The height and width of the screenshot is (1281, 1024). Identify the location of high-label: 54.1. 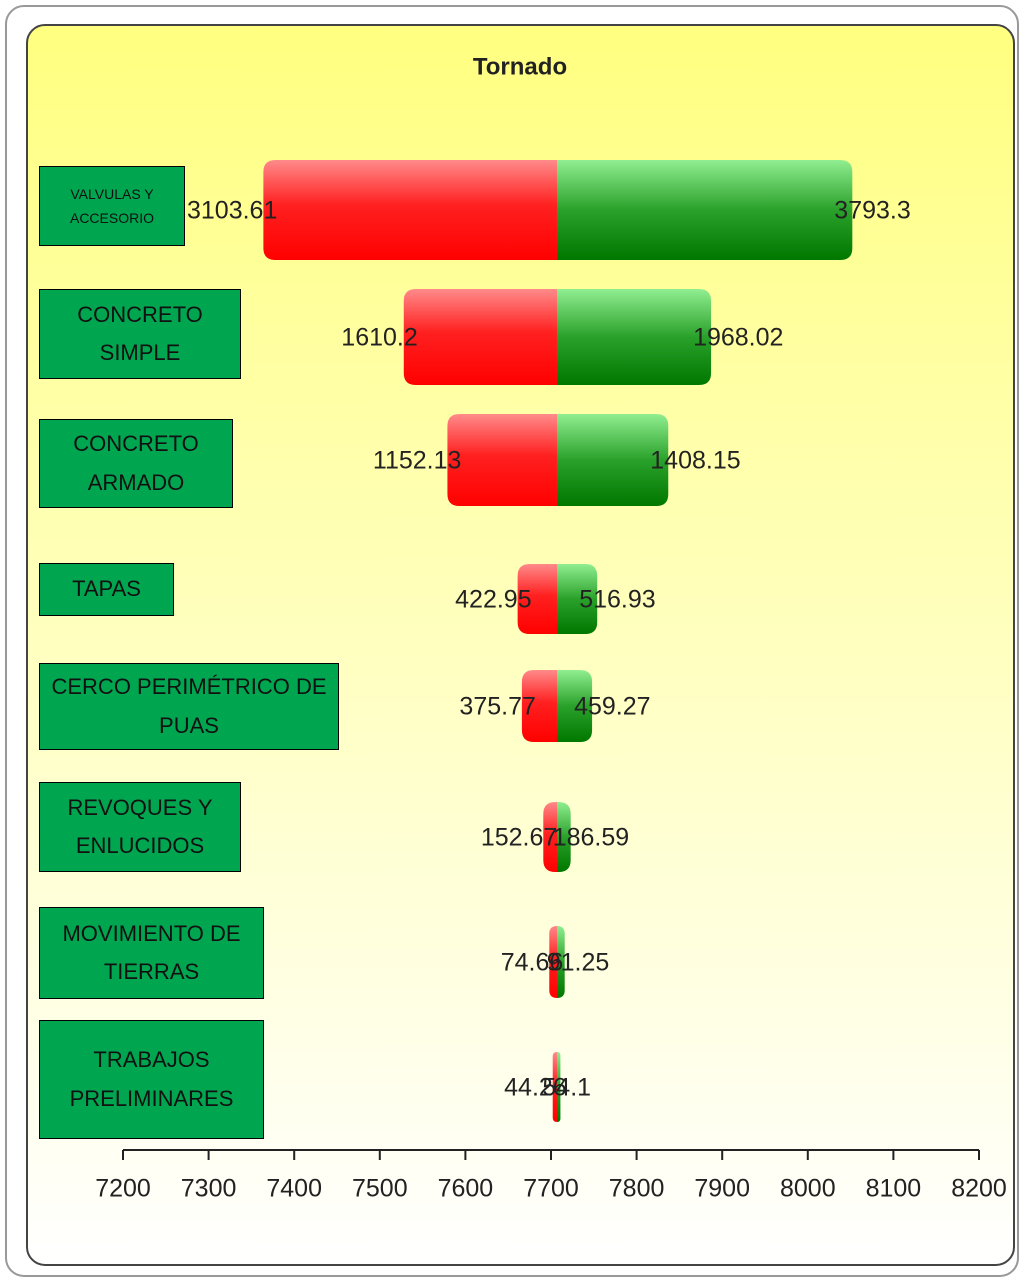
(566, 1088).